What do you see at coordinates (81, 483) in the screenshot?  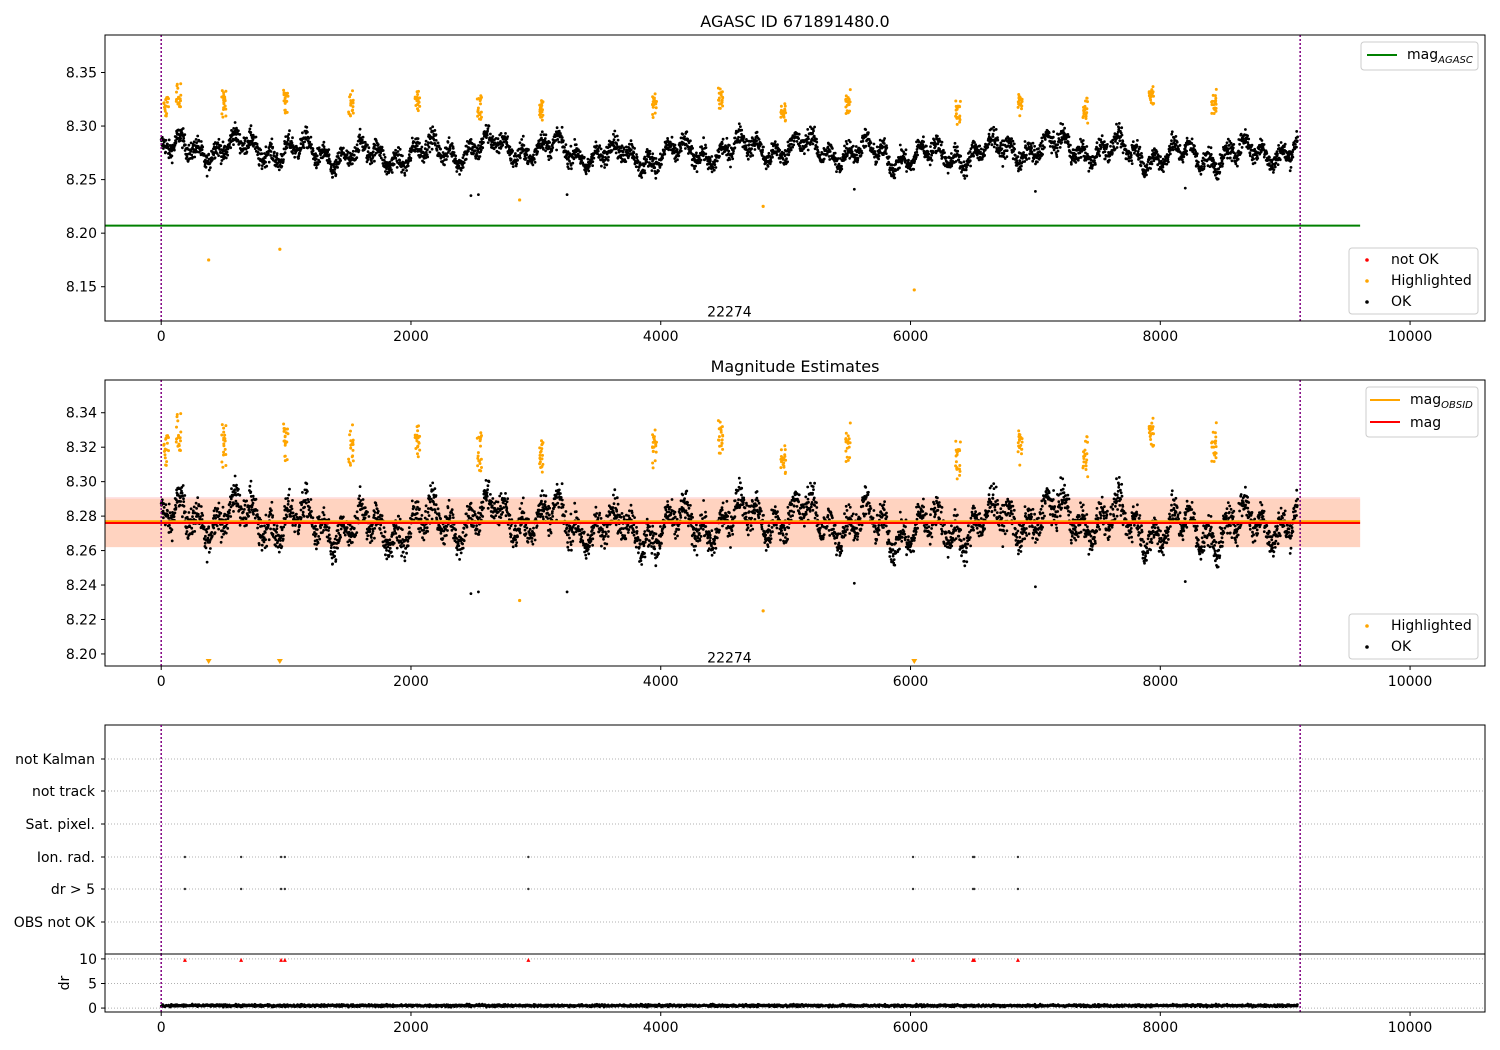 I see `y-tick-label-2-5: 8.30` at bounding box center [81, 483].